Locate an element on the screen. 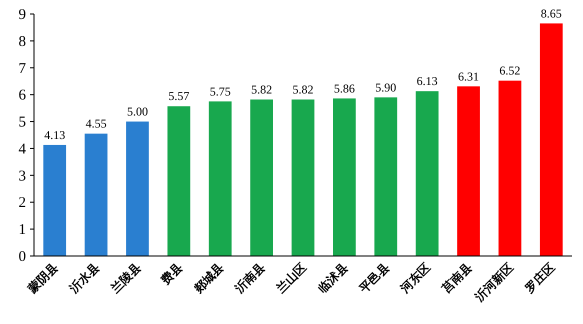 Image resolution: width=583 pixels, height=324 pixels. data-label: 6.52 is located at coordinates (509, 71).